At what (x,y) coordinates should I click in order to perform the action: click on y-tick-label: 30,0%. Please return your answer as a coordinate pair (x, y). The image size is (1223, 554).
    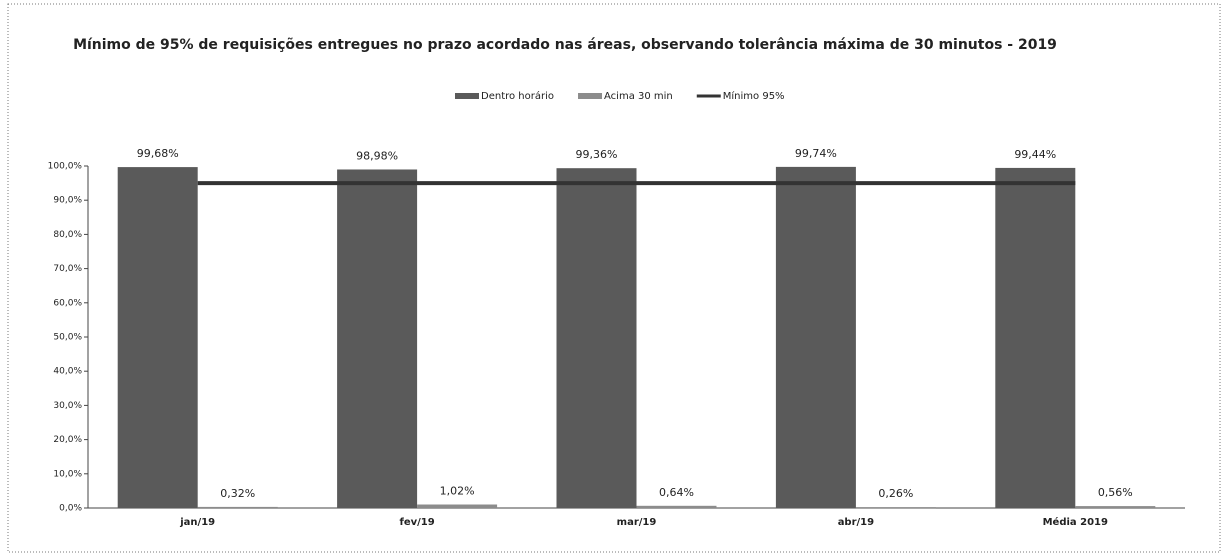
    Looking at the image, I should click on (67, 406).